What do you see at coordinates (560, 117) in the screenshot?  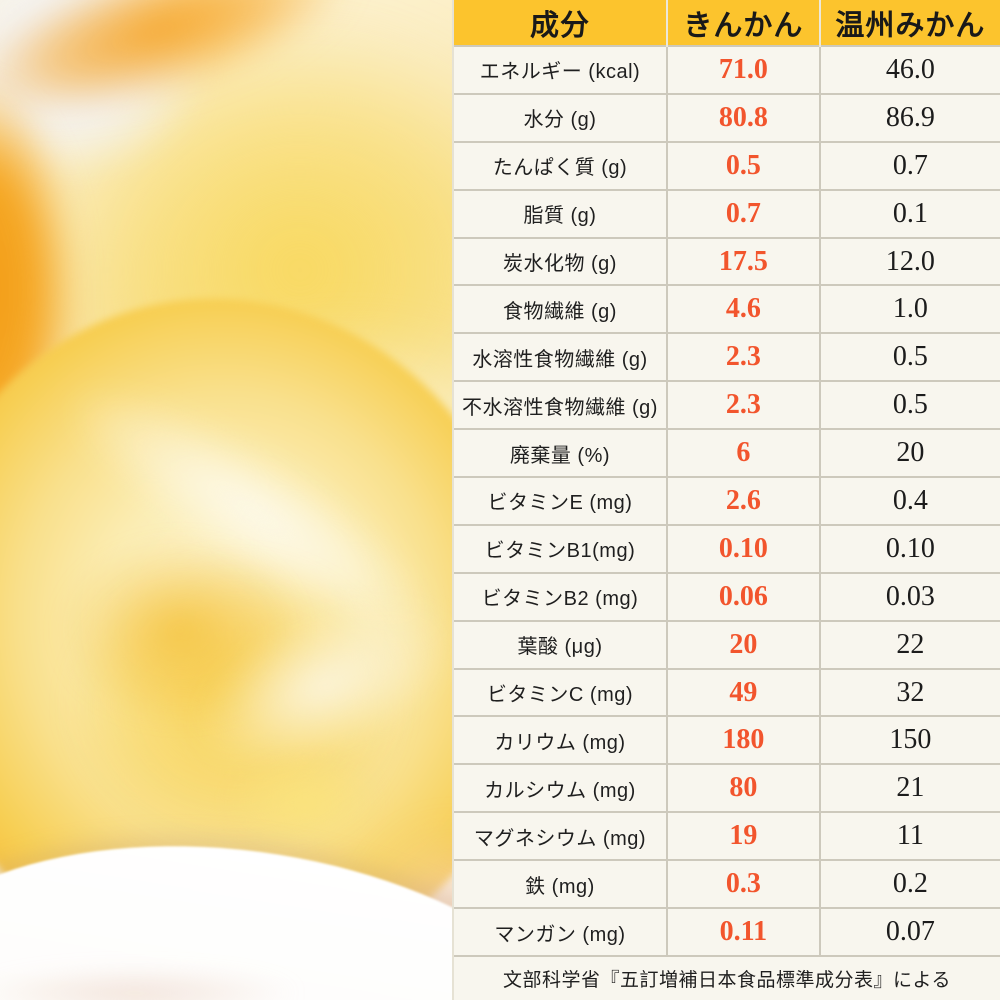 I see `nutrient-label: 水分 (g)` at bounding box center [560, 117].